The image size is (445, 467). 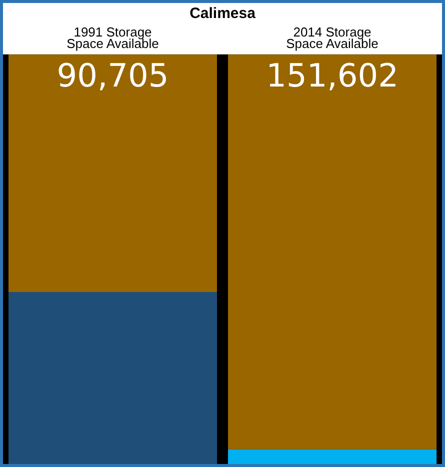 What do you see at coordinates (112, 75) in the screenshot?
I see `annotation: 90,705` at bounding box center [112, 75].